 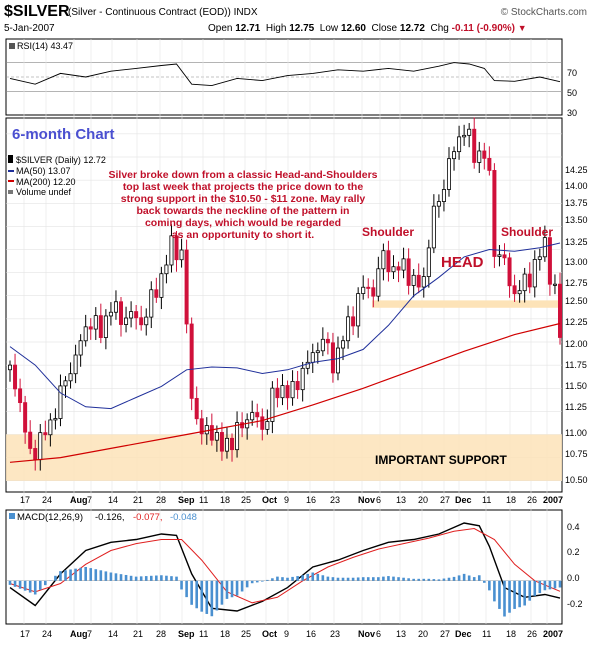 What do you see at coordinates (467, 304) in the screenshot?
I see `neckline-zone` at bounding box center [467, 304].